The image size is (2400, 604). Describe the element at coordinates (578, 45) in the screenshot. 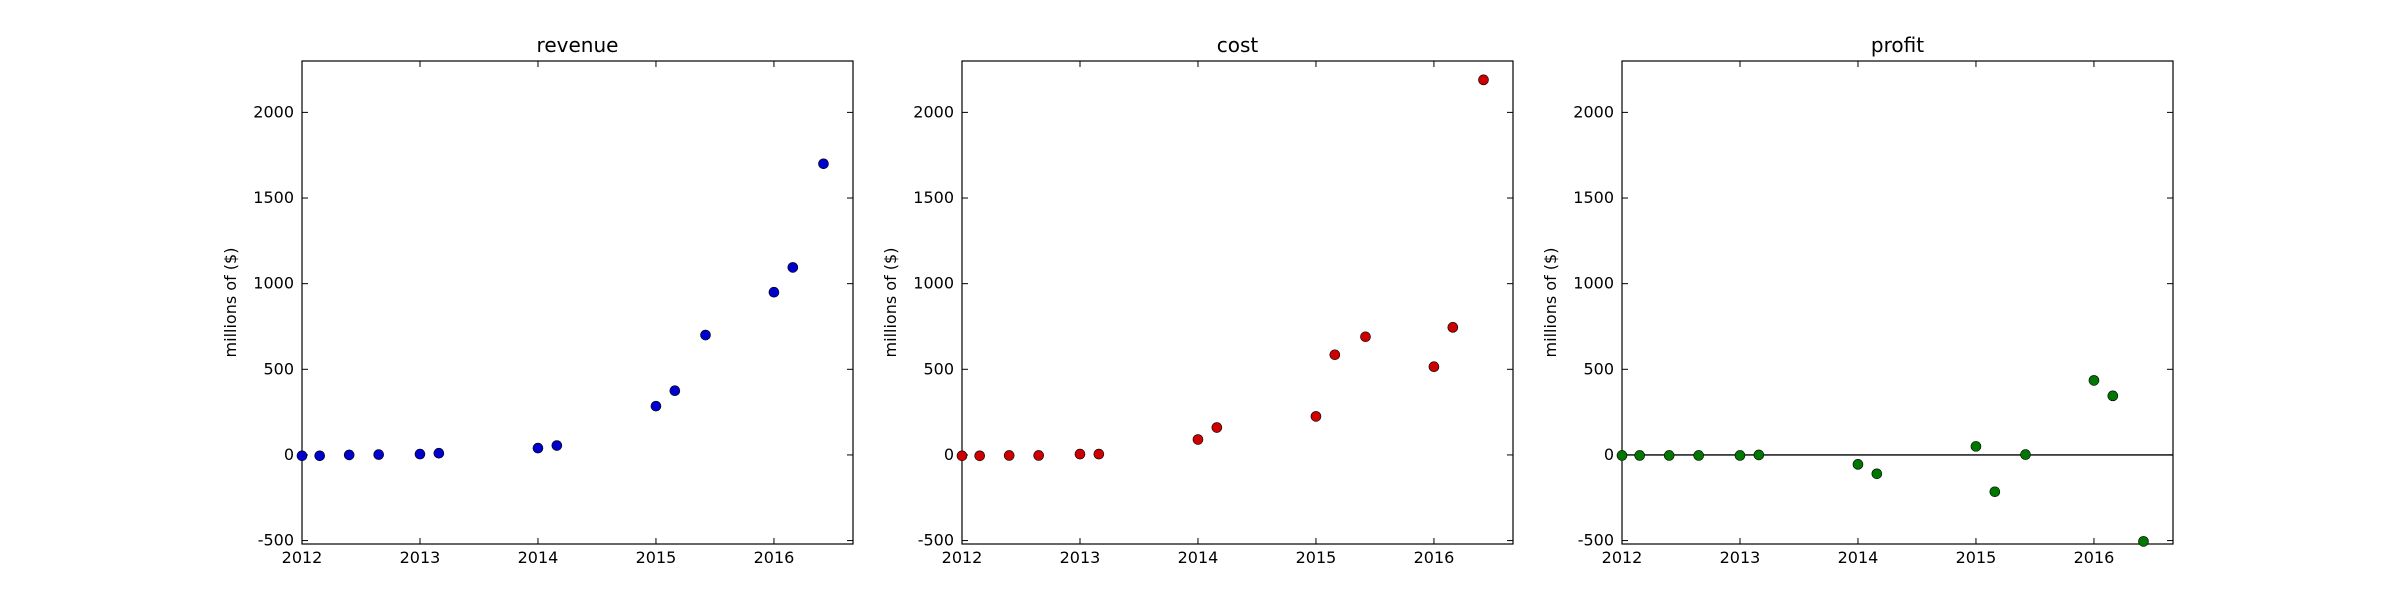

I see `chart-title: revenue` at that location.